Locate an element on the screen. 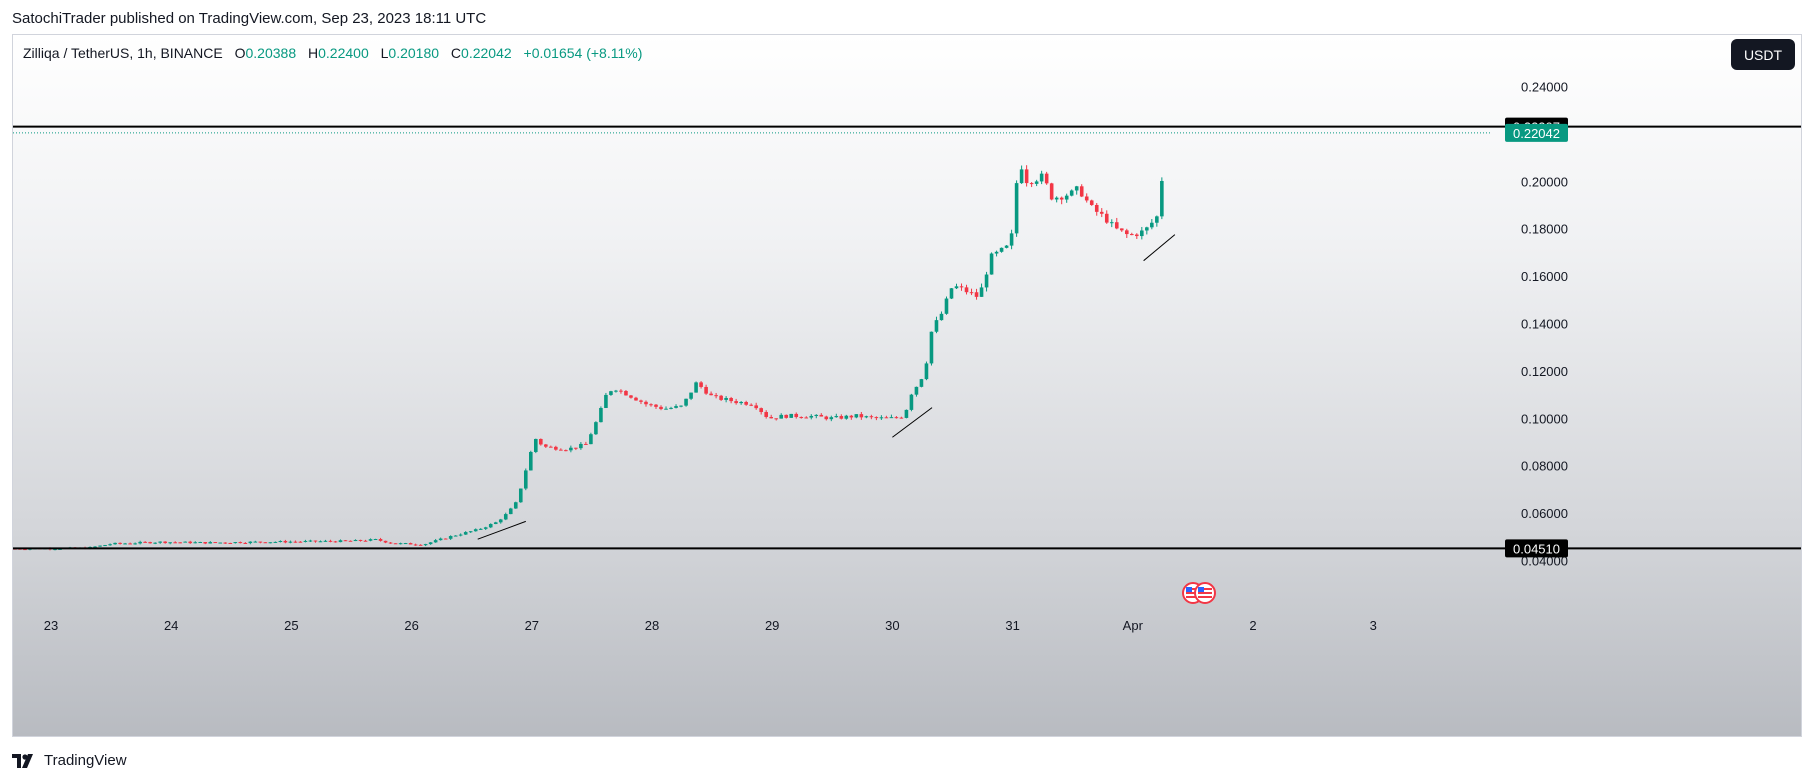  change-value: +0.01654 (+8.11%) is located at coordinates (583, 53).